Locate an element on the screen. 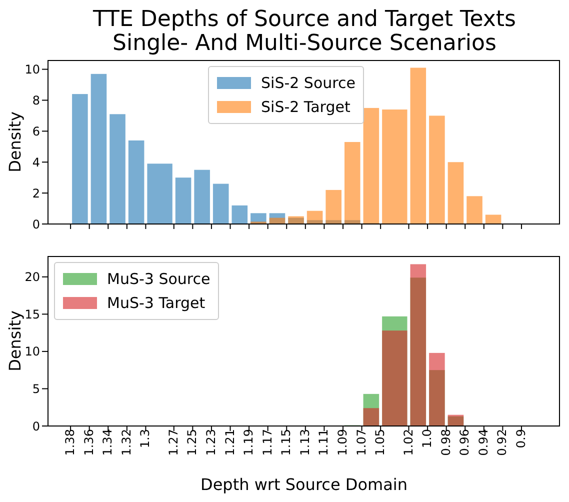  y-tick-label: 4 is located at coordinates (36, 162).